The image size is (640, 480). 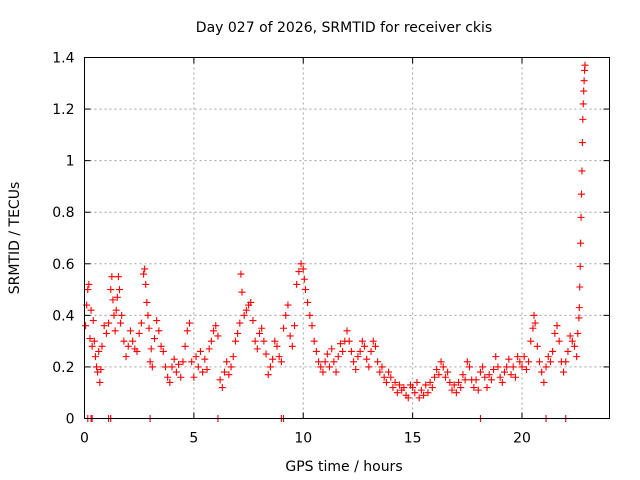 What do you see at coordinates (303, 439) in the screenshot?
I see `x-tick-label: 10` at bounding box center [303, 439].